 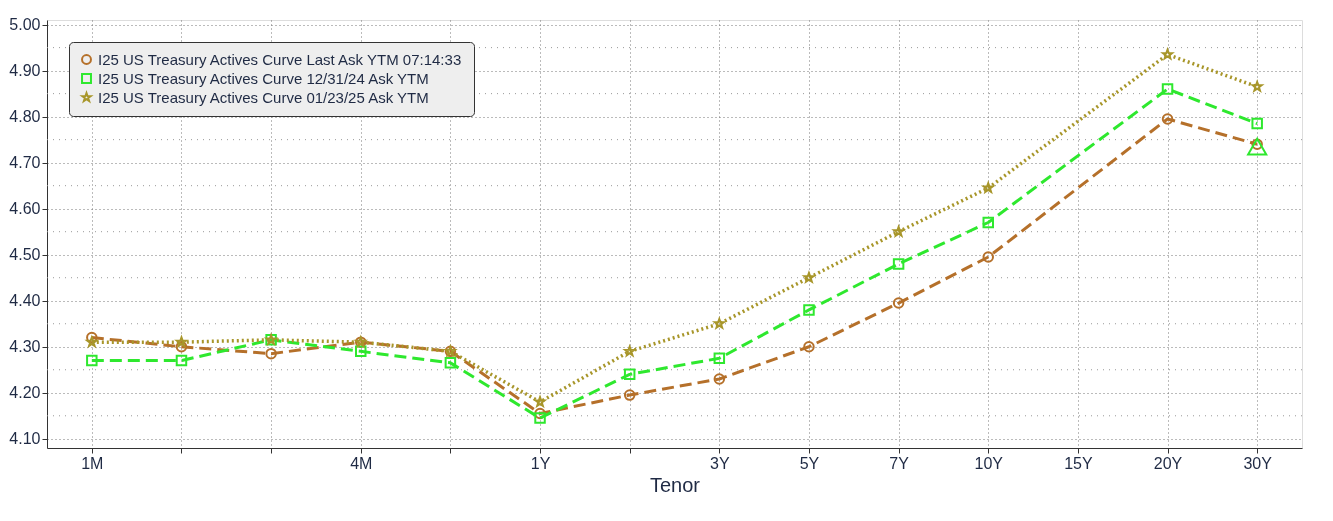 What do you see at coordinates (720, 463) in the screenshot?
I see `x-tick-label: 3Y` at bounding box center [720, 463].